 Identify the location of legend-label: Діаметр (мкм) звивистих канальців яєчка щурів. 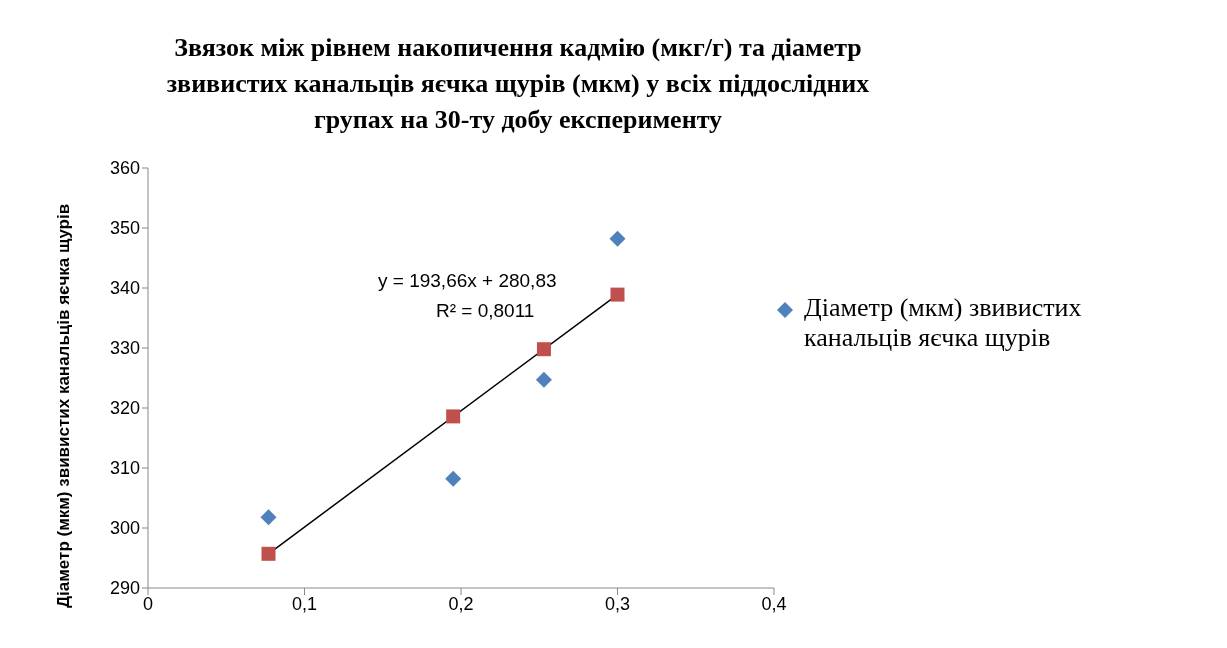
(943, 323).